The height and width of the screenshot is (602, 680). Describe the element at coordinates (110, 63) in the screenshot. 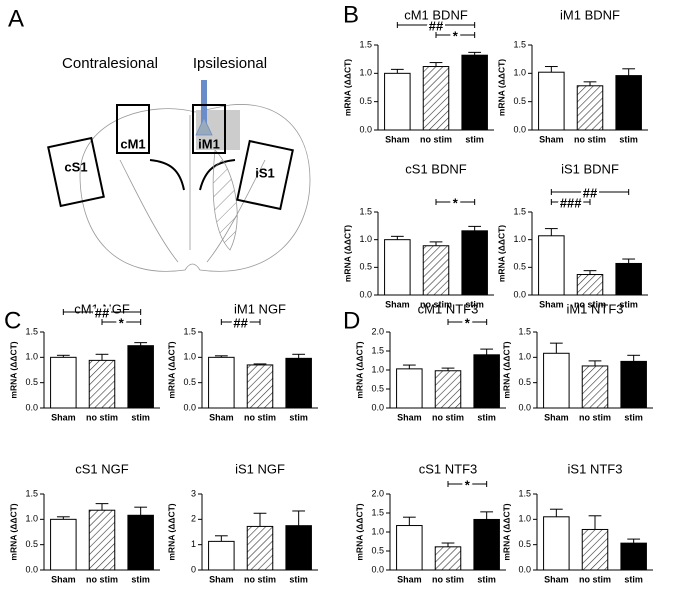

I see `diagram-label: Contralesional` at that location.